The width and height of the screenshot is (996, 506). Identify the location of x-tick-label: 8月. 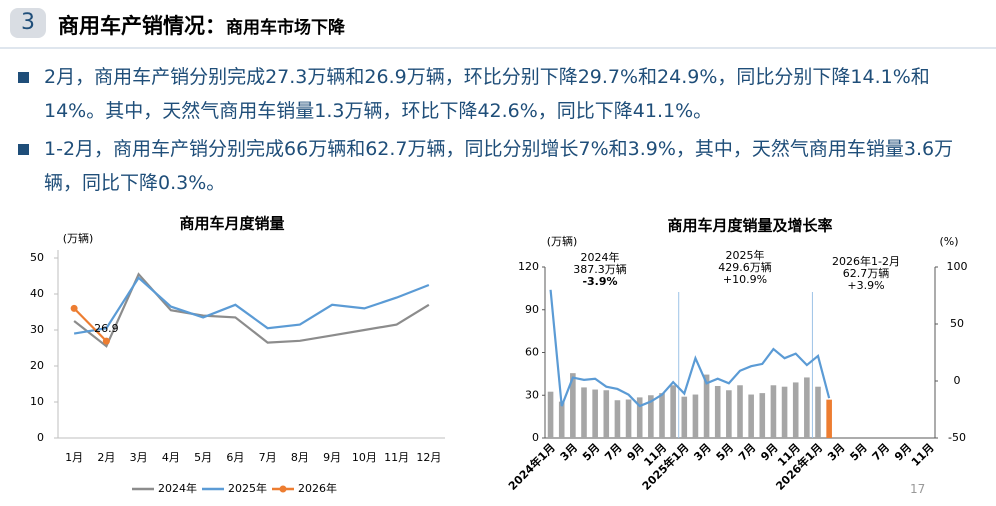
(300, 457).